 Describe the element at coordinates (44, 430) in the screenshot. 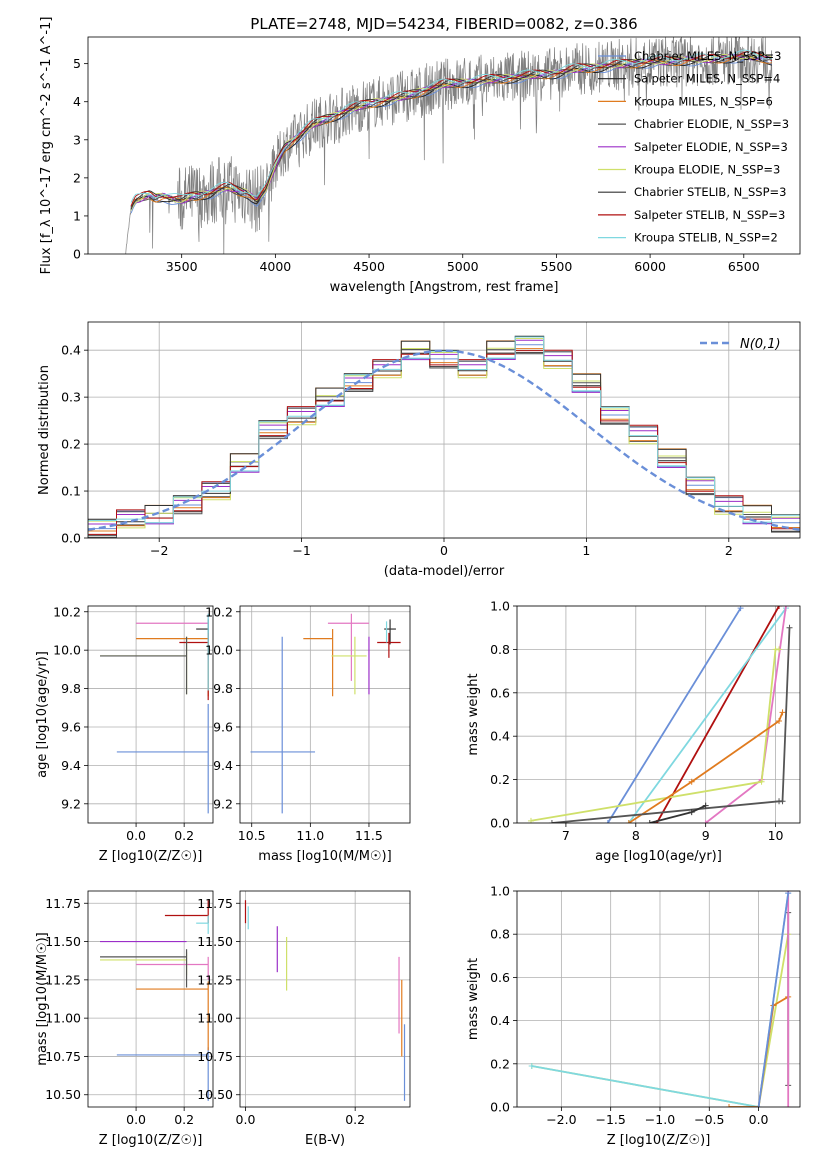

I see `y-axis-label: Normed distribution` at that location.